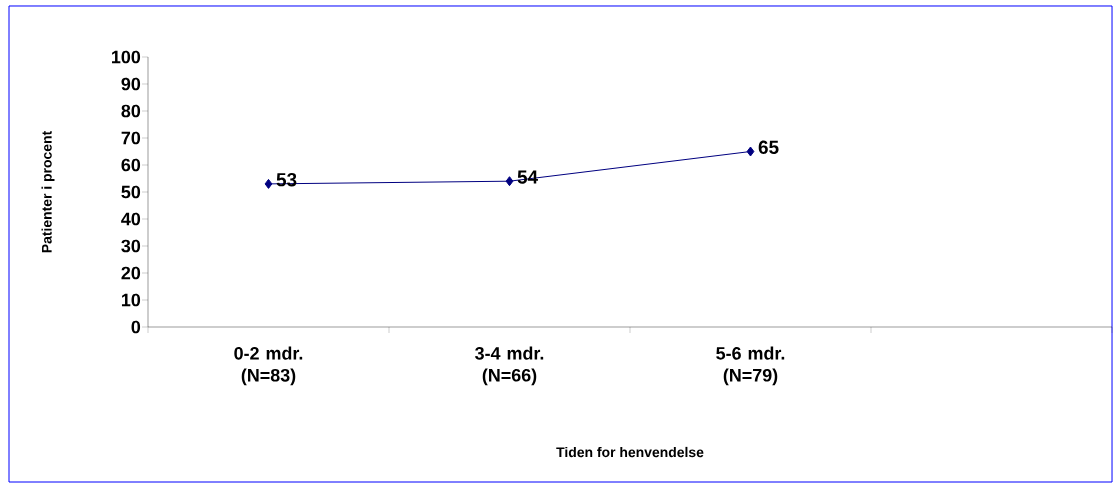 The width and height of the screenshot is (1120, 488). I want to click on y-tick-label: 70, so click(131, 138).